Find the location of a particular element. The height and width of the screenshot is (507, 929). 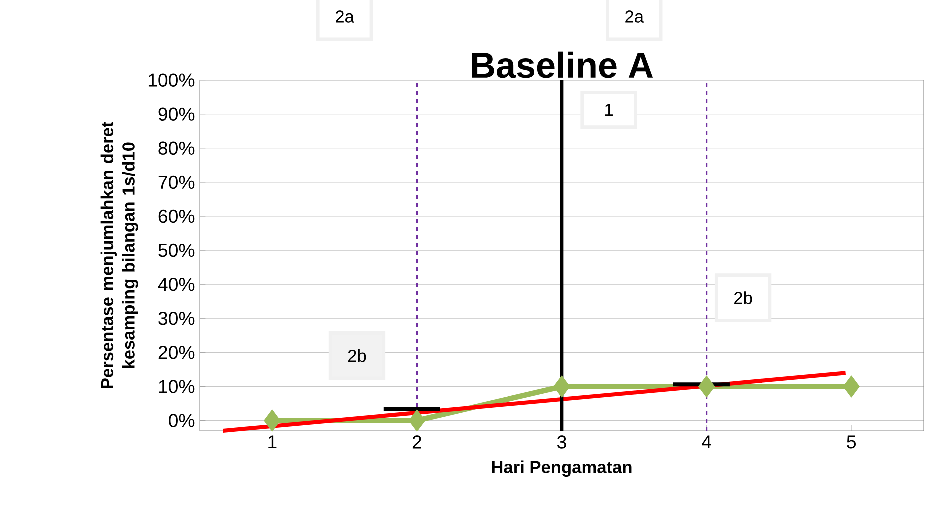

y-tick-label: 60% is located at coordinates (176, 217).